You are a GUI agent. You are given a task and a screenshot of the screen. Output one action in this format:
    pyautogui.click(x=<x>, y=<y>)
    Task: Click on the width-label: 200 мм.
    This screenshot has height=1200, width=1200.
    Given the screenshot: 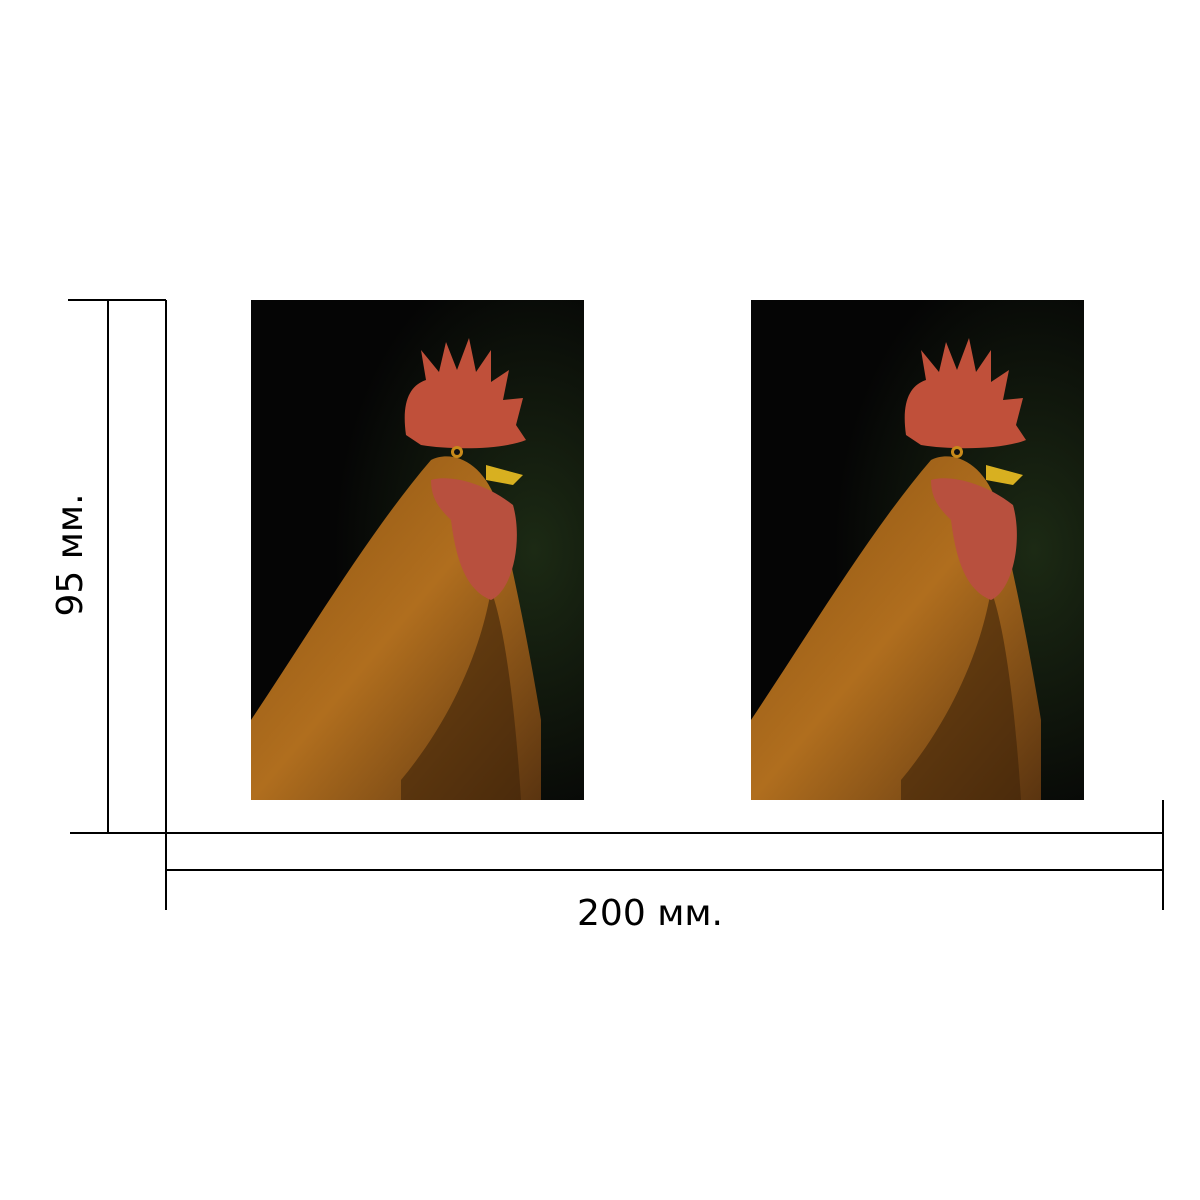 What is the action you would take?
    pyautogui.click(x=650, y=913)
    